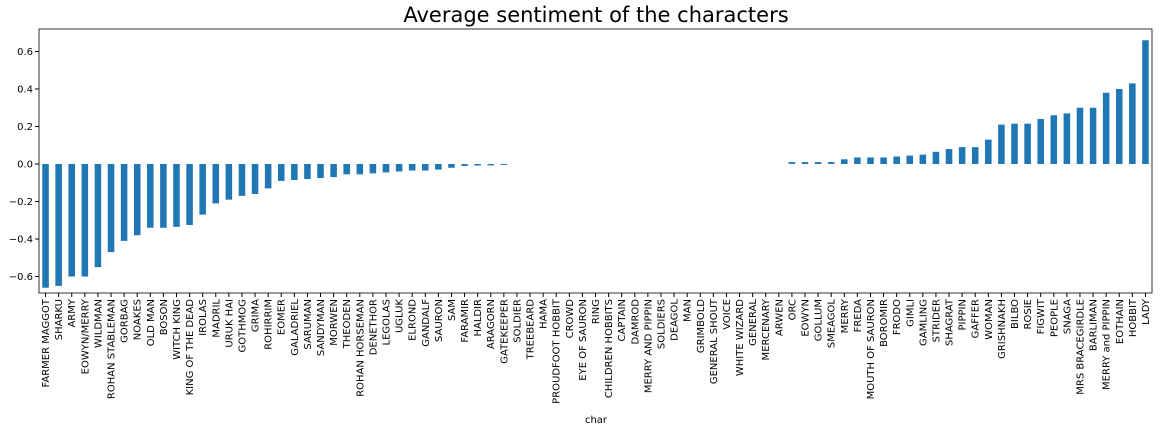  What do you see at coordinates (229, 323) in the screenshot?
I see `x-tick-label: URUK HAI` at bounding box center [229, 323].